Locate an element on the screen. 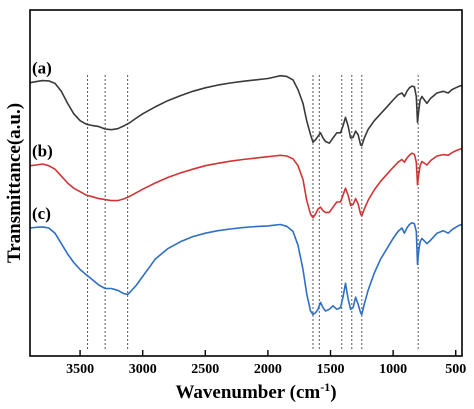  x-axis-ticks: 3500 3000 2500 2000 1500 1000 500 is located at coordinates (266, 363).